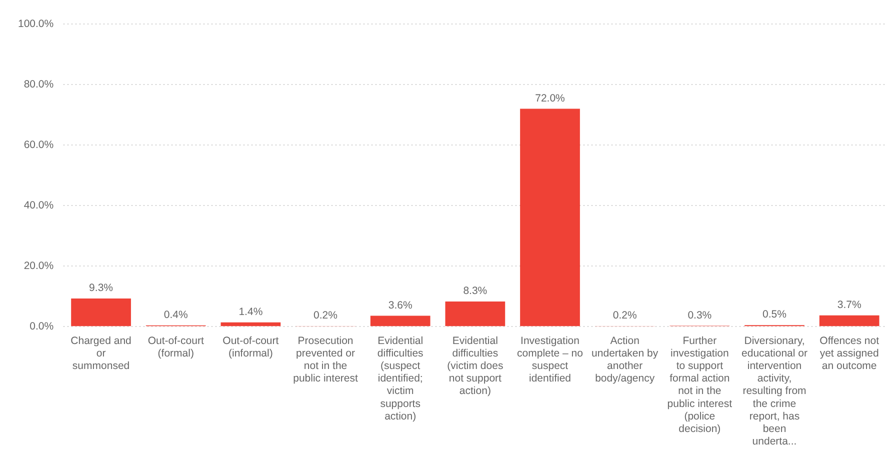  I want to click on y-tick-label: 40.0%, so click(39, 205).